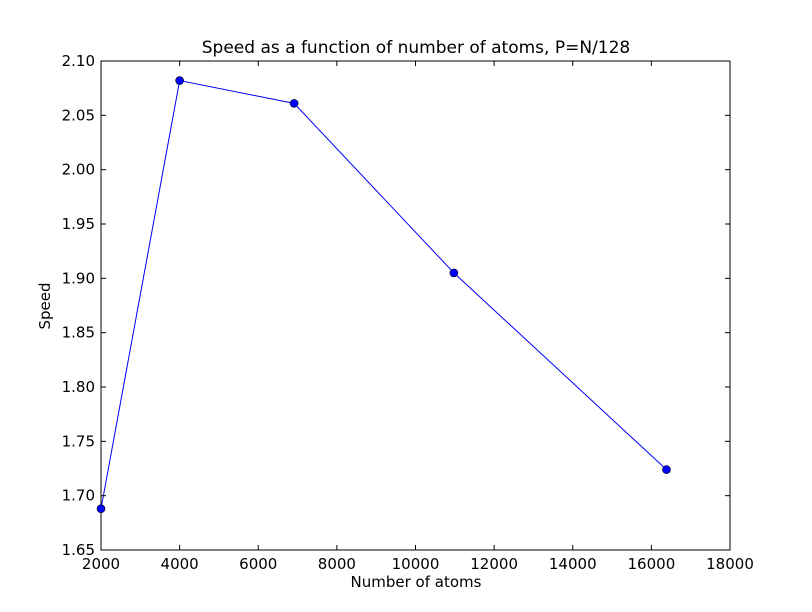  What do you see at coordinates (78, 387) in the screenshot?
I see `y-tick-label: 1.80` at bounding box center [78, 387].